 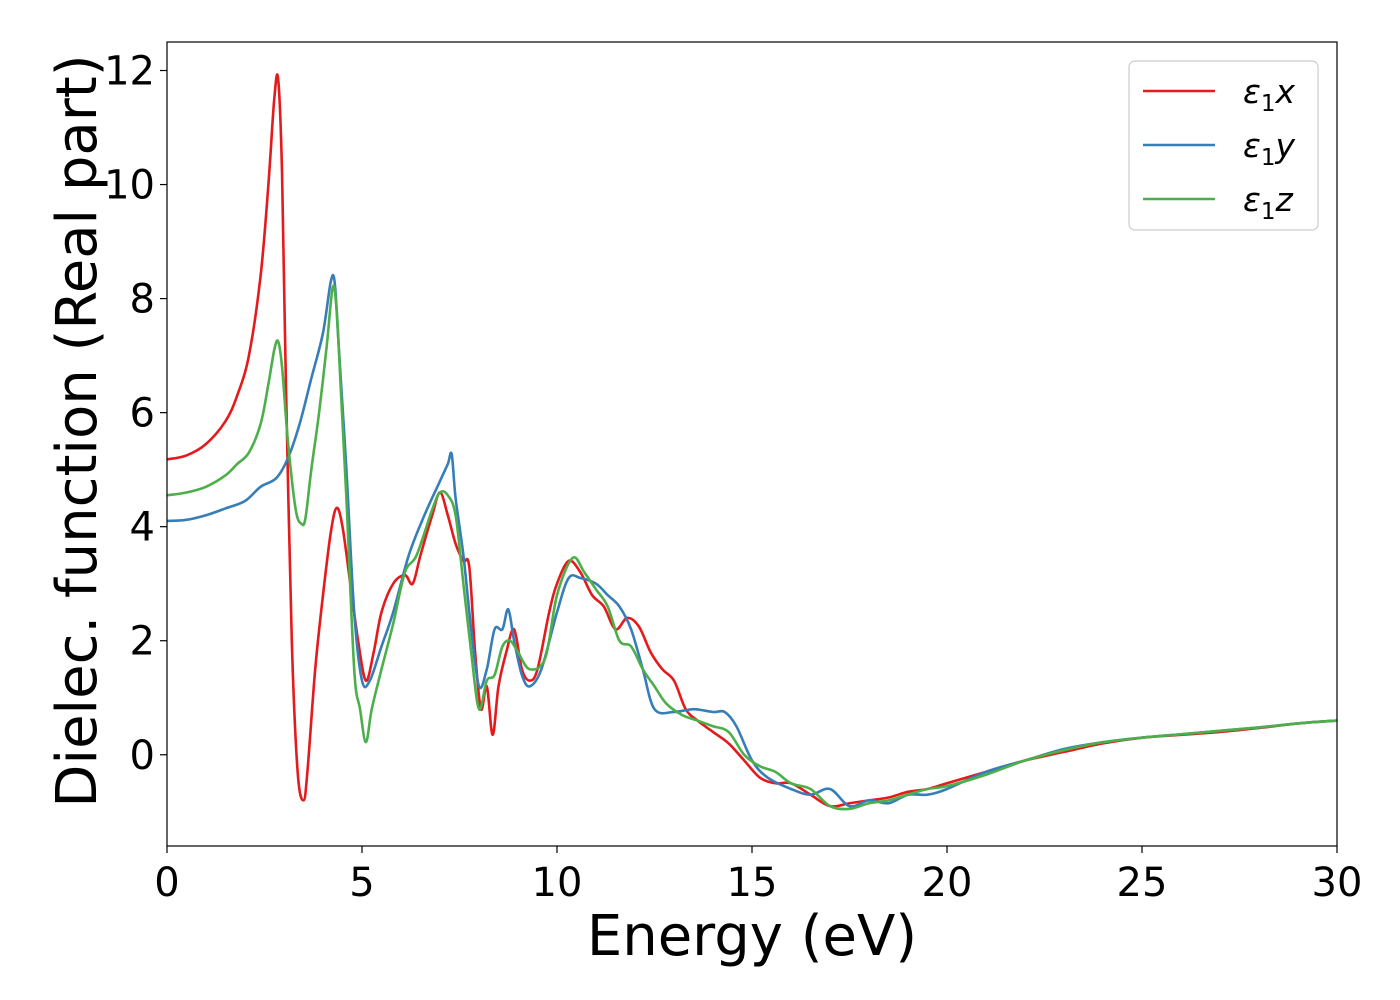 I want to click on x-tick-label: 30, so click(x=1337, y=883).